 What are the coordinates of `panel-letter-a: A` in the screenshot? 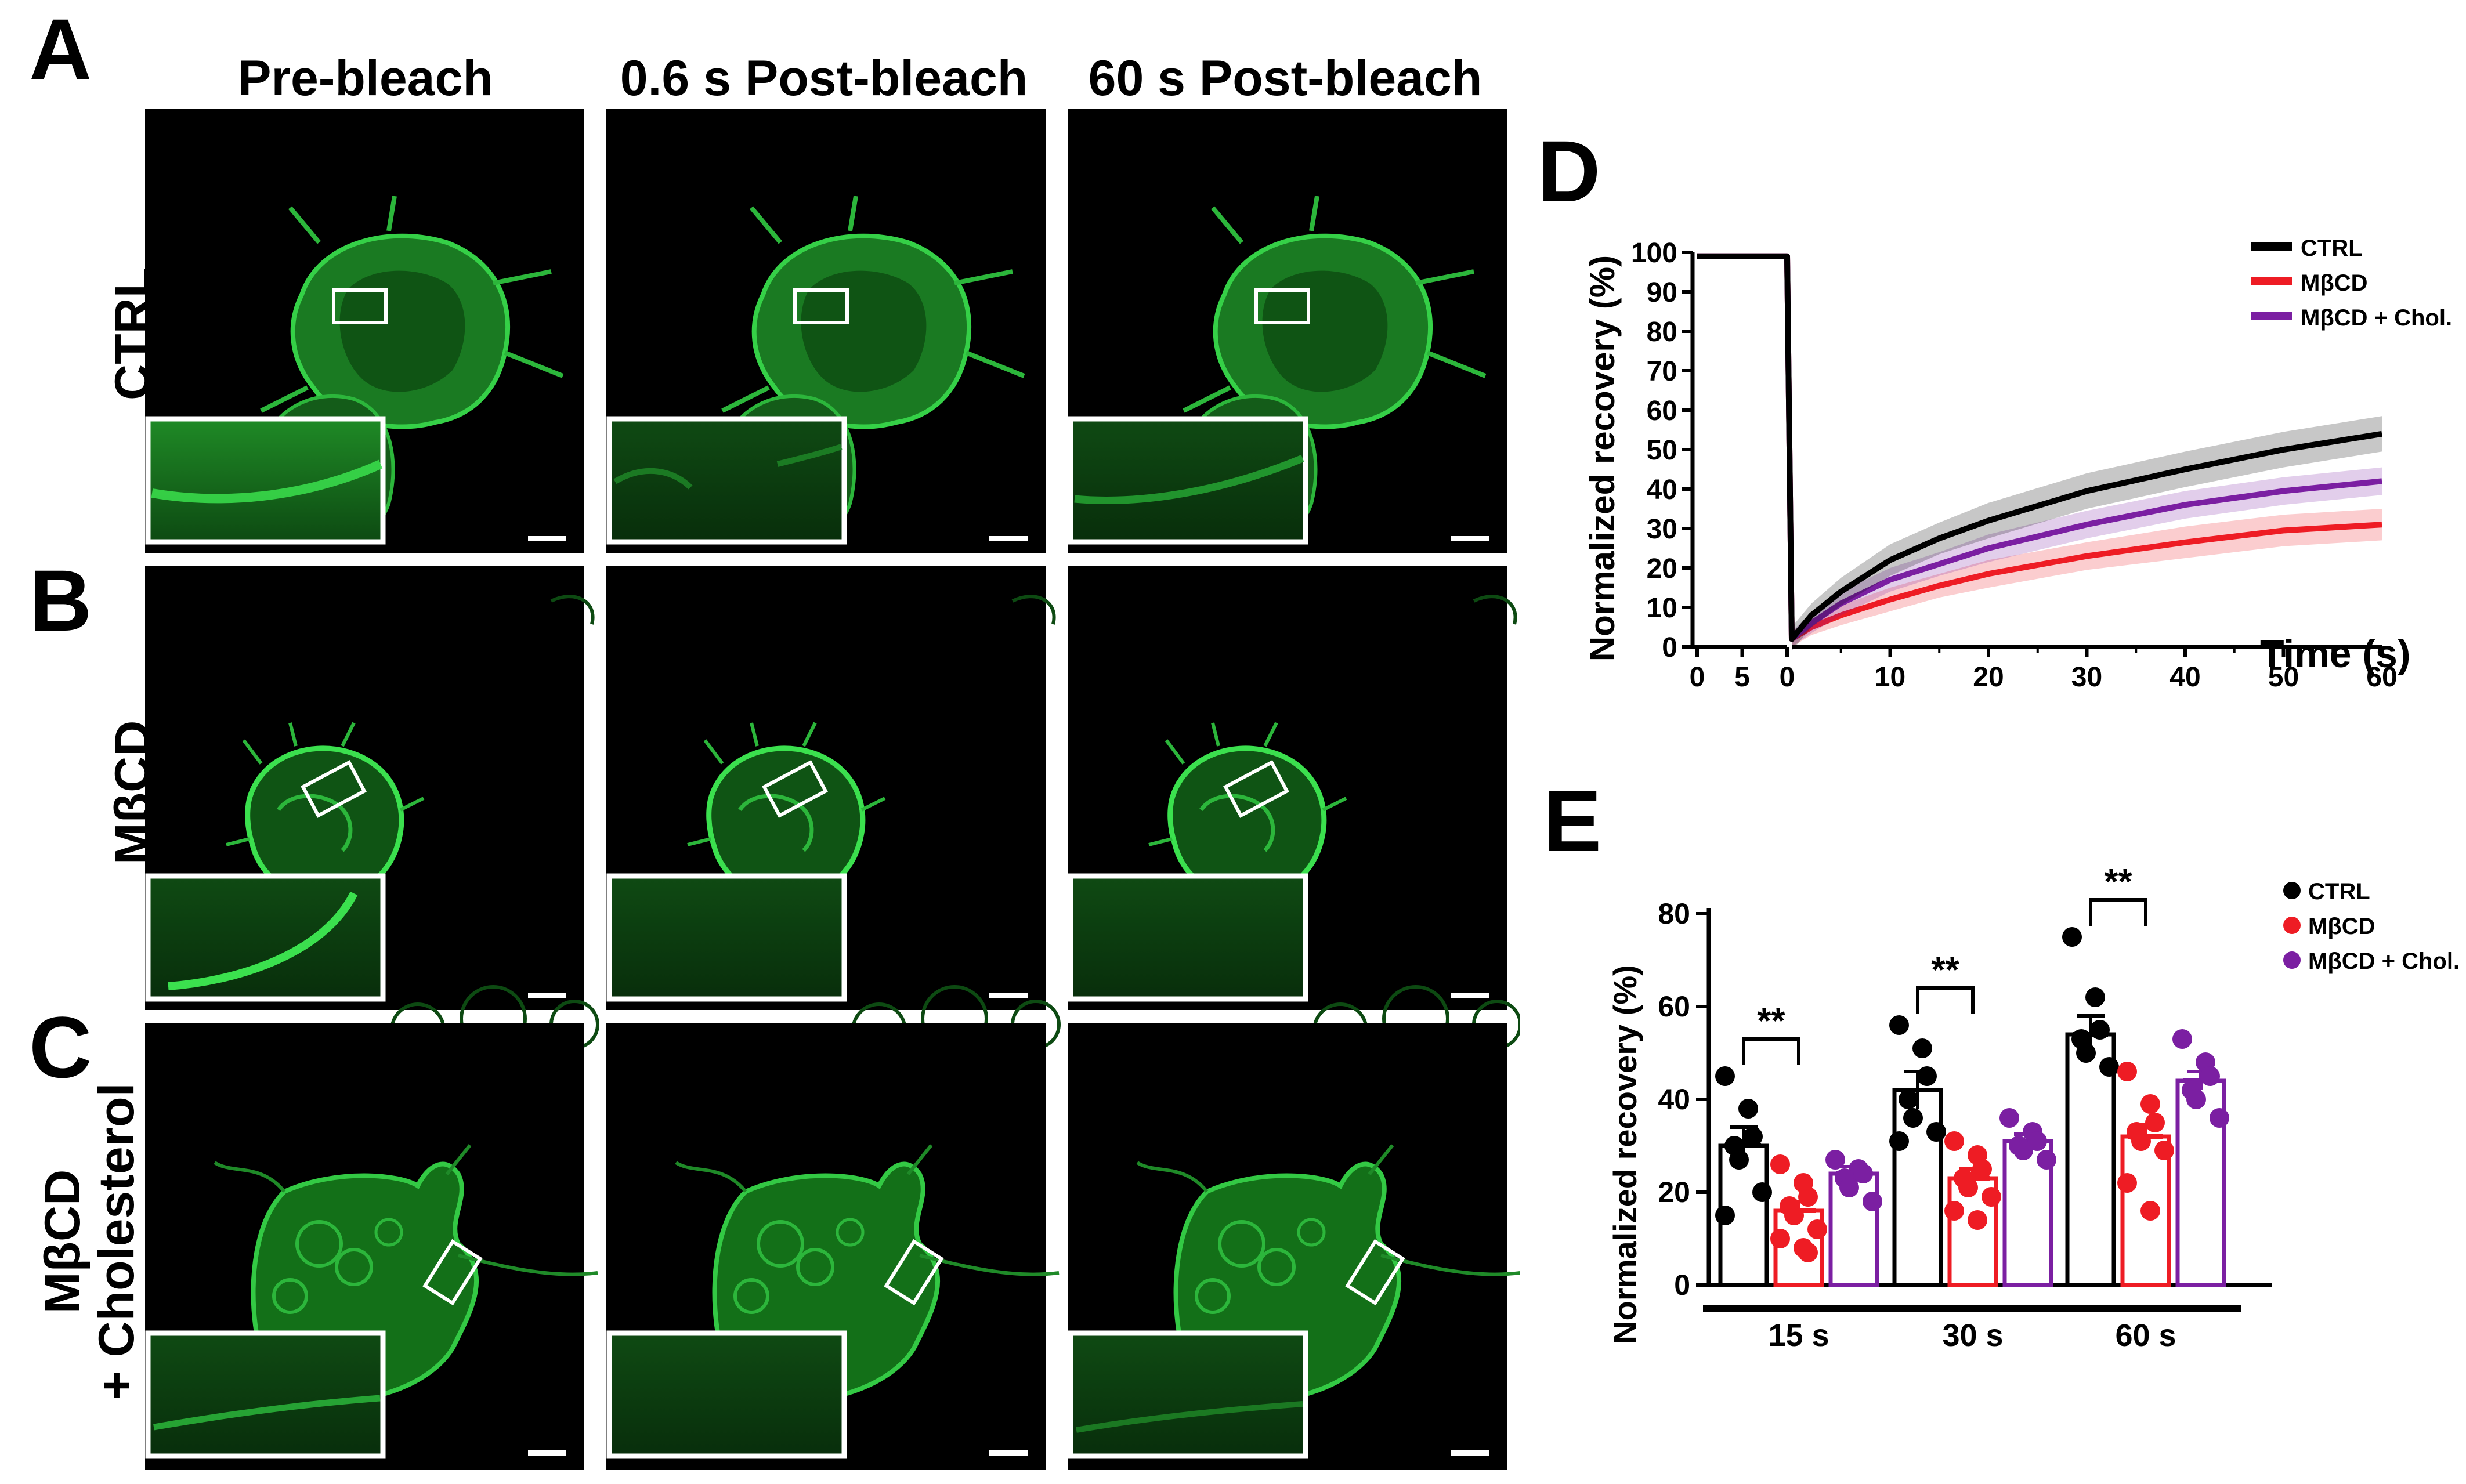 It's located at (60, 50).